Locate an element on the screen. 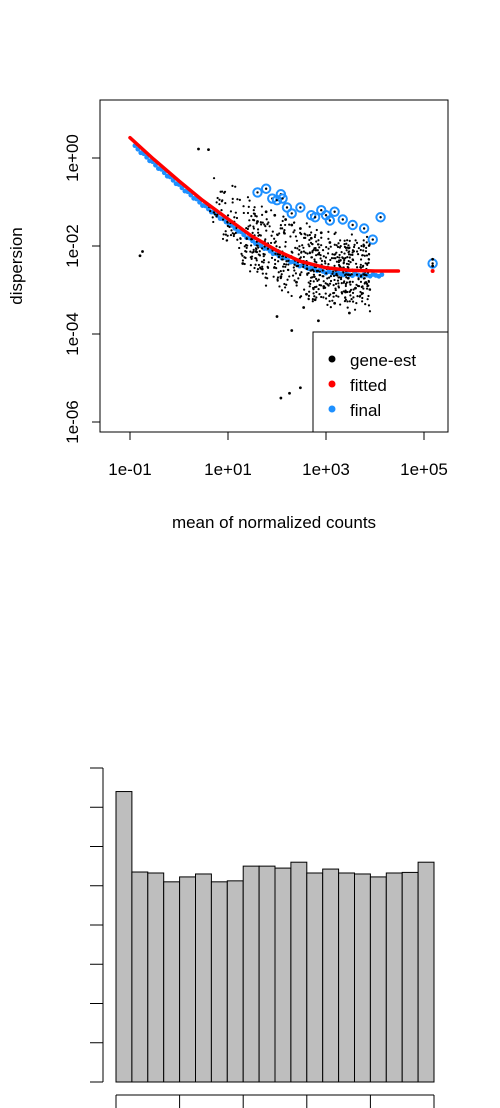 This screenshot has height=1108, width=500. x-axis-label: mean of normalized counts is located at coordinates (274, 522).